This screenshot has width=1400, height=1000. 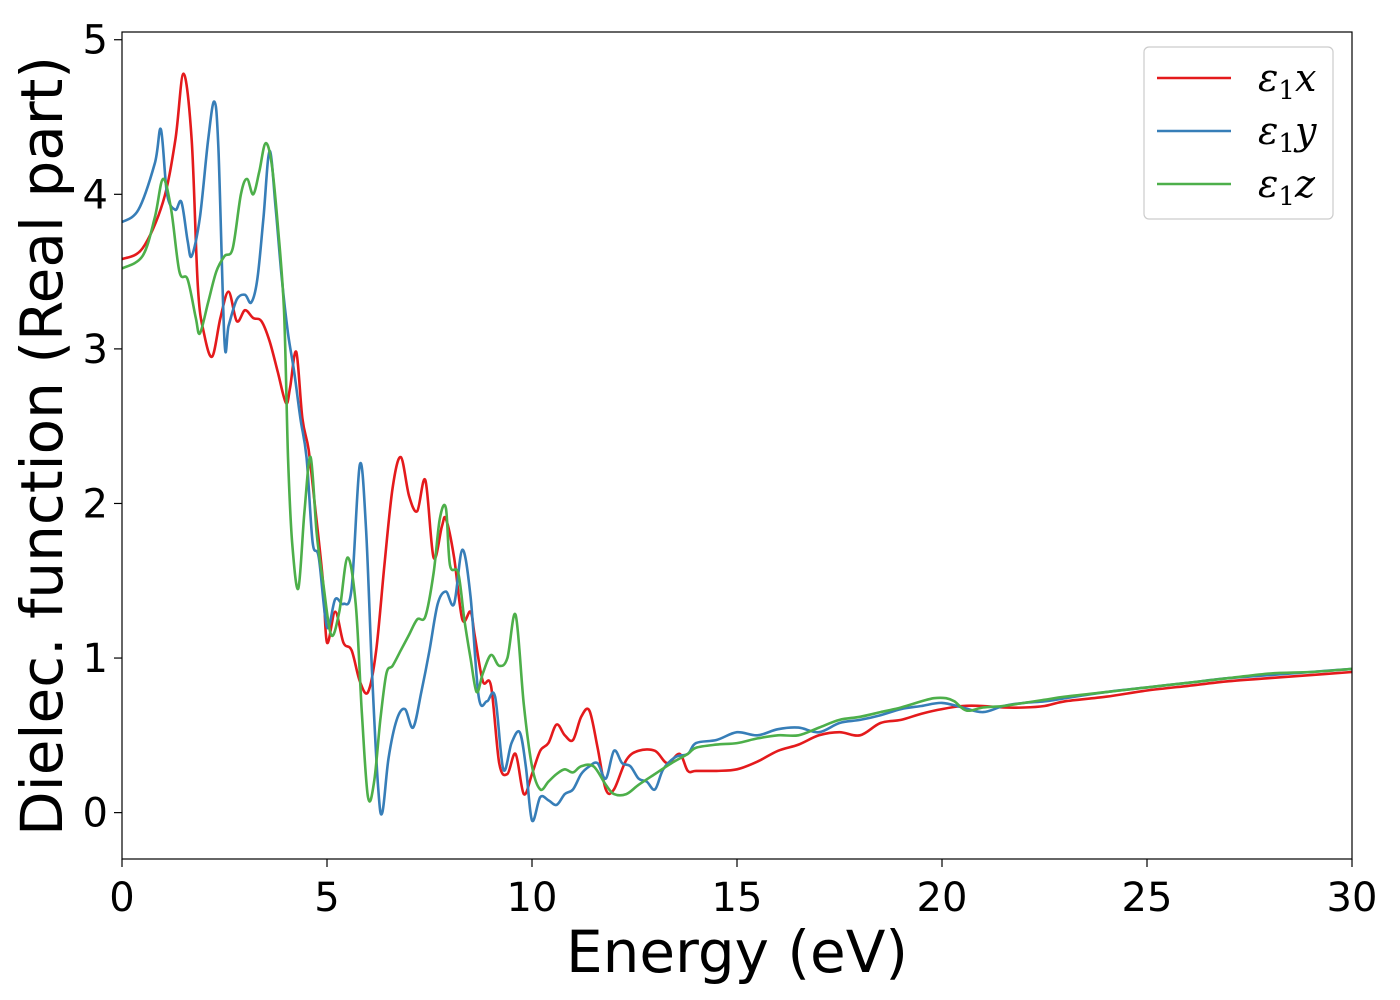 I want to click on y-tick-label: 0, so click(x=95, y=814).